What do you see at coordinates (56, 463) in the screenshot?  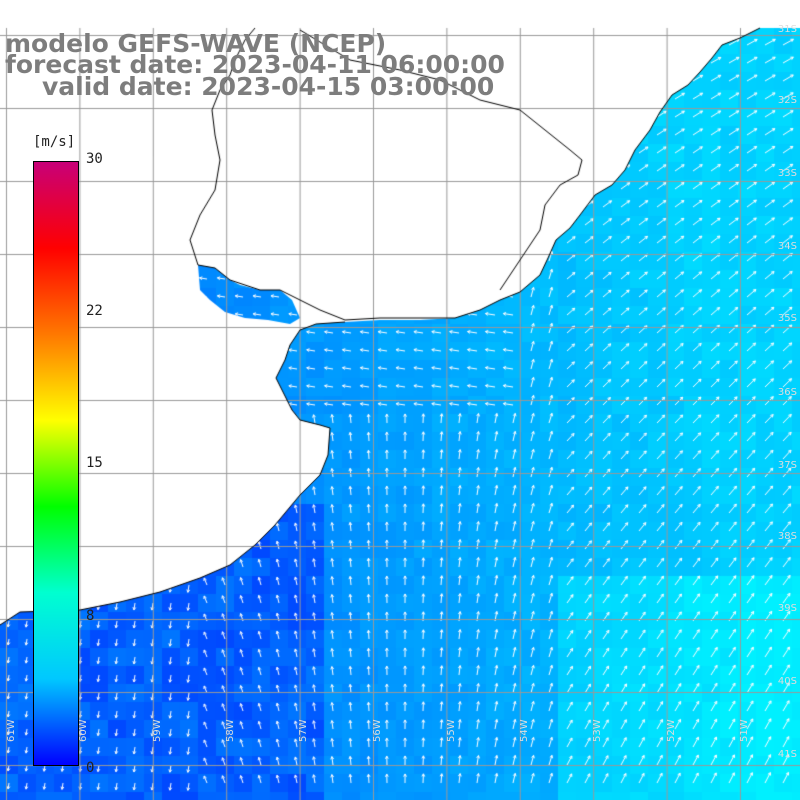 I see `colorbar` at bounding box center [56, 463].